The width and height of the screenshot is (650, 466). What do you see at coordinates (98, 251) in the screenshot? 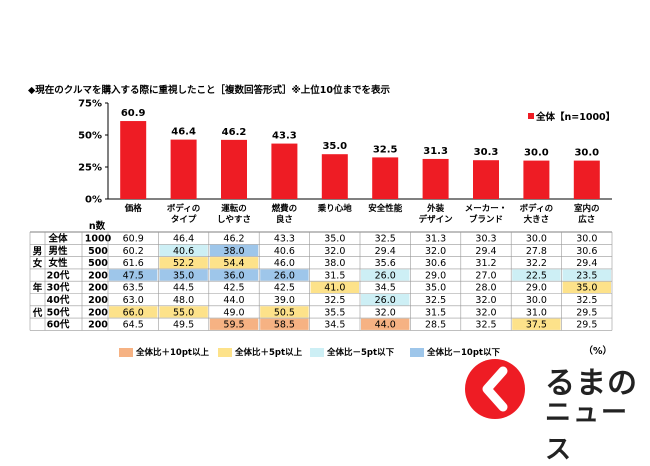
I see `row-n: 500` at bounding box center [98, 251].